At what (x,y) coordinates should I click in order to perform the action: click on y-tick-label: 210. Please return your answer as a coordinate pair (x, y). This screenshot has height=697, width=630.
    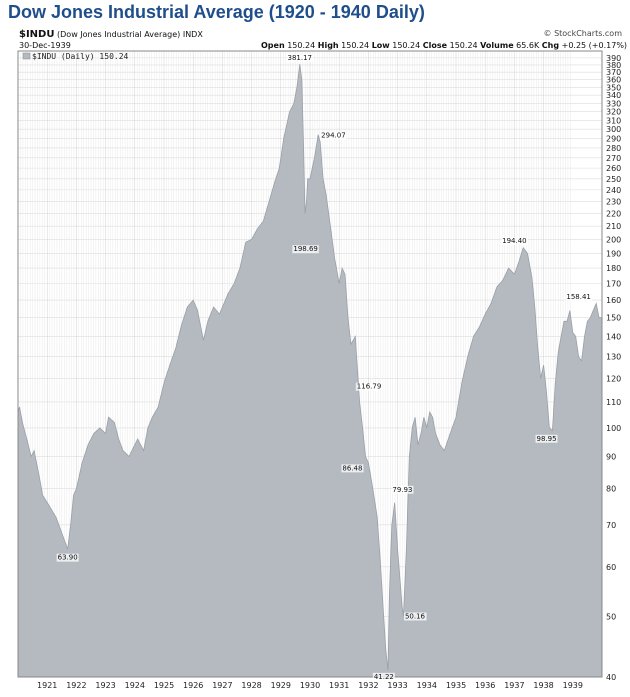
    Looking at the image, I should click on (613, 226).